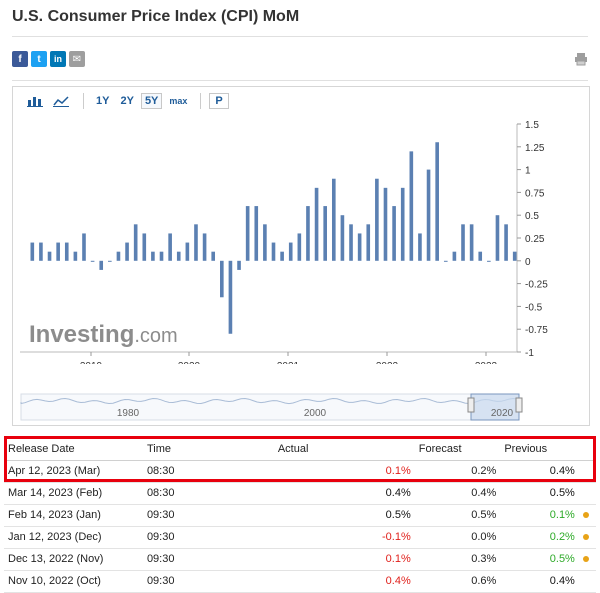  What do you see at coordinates (208, 449) in the screenshot?
I see `header-time: Time` at bounding box center [208, 449].